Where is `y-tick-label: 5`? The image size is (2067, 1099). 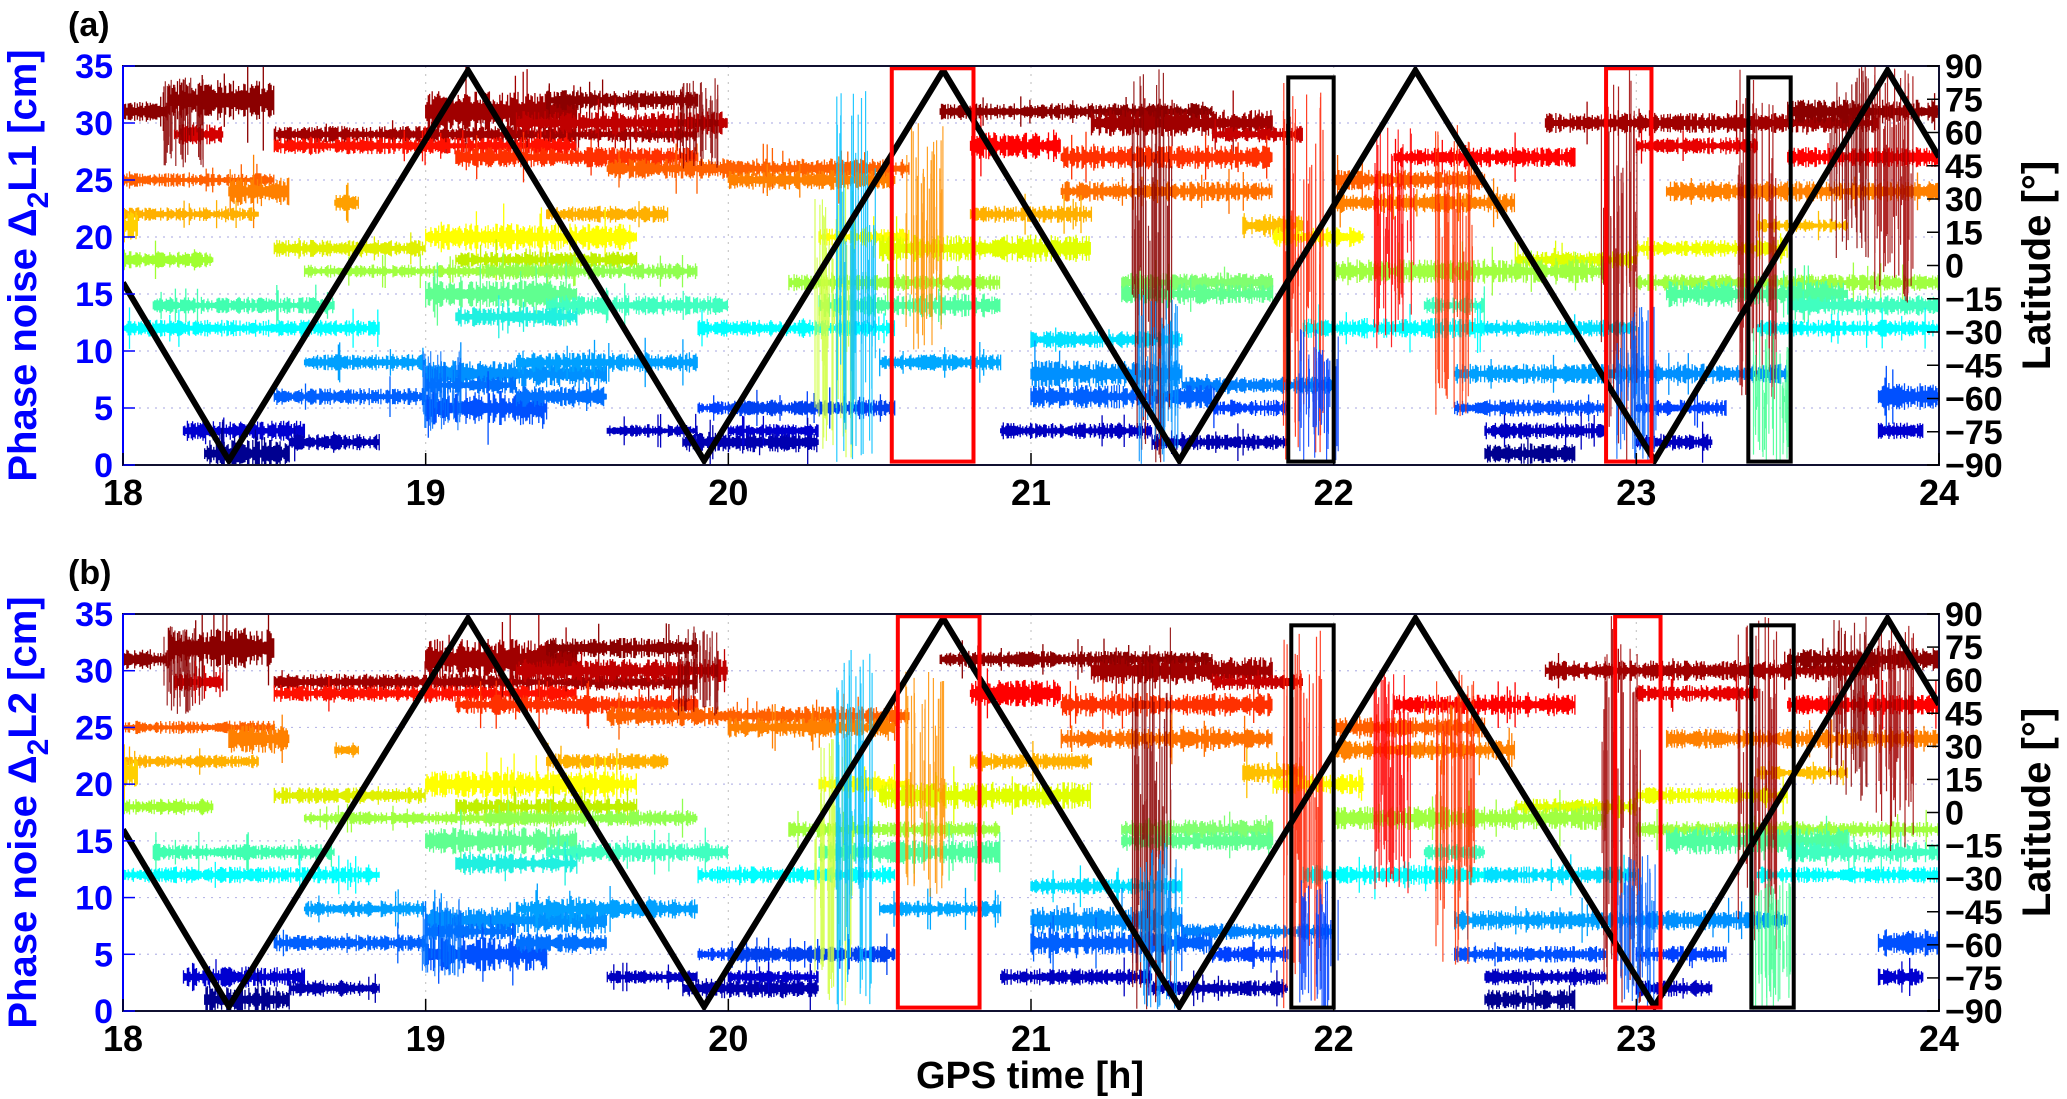
y-tick-label: 5 is located at coordinates (103, 409).